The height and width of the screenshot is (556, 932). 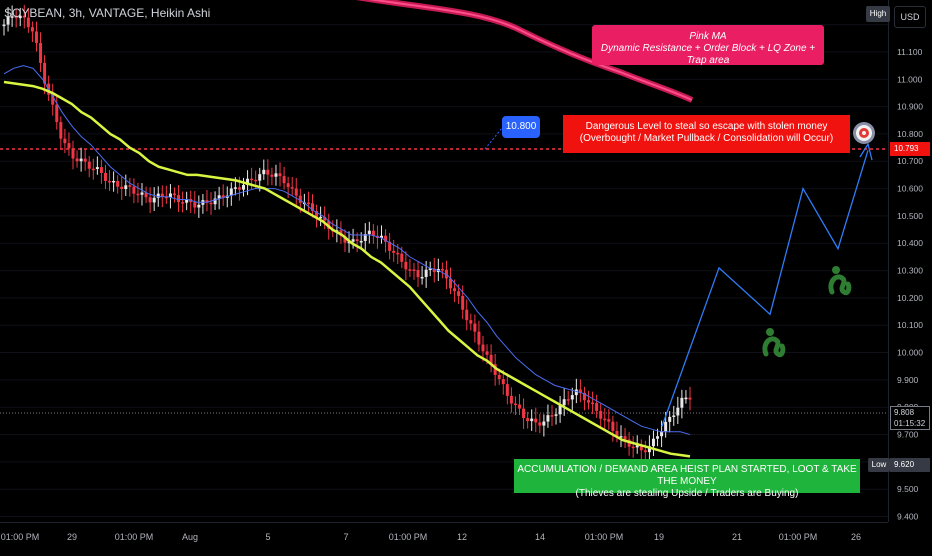 What do you see at coordinates (521, 127) in the screenshot?
I see `target-price-label: 10.800` at bounding box center [521, 127].